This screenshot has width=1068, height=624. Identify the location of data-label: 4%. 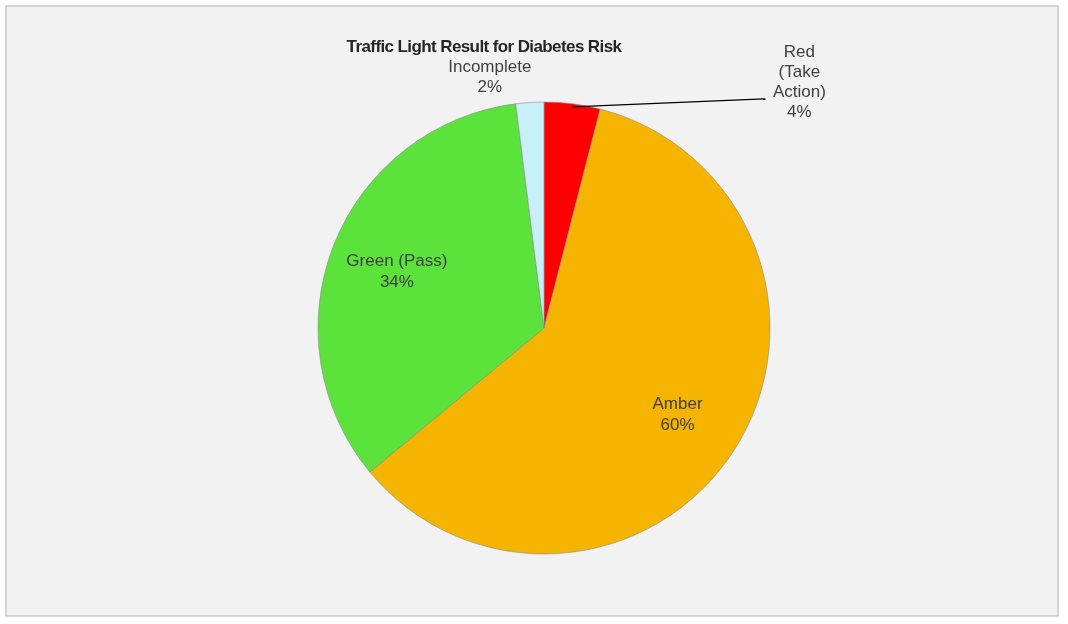
(799, 111).